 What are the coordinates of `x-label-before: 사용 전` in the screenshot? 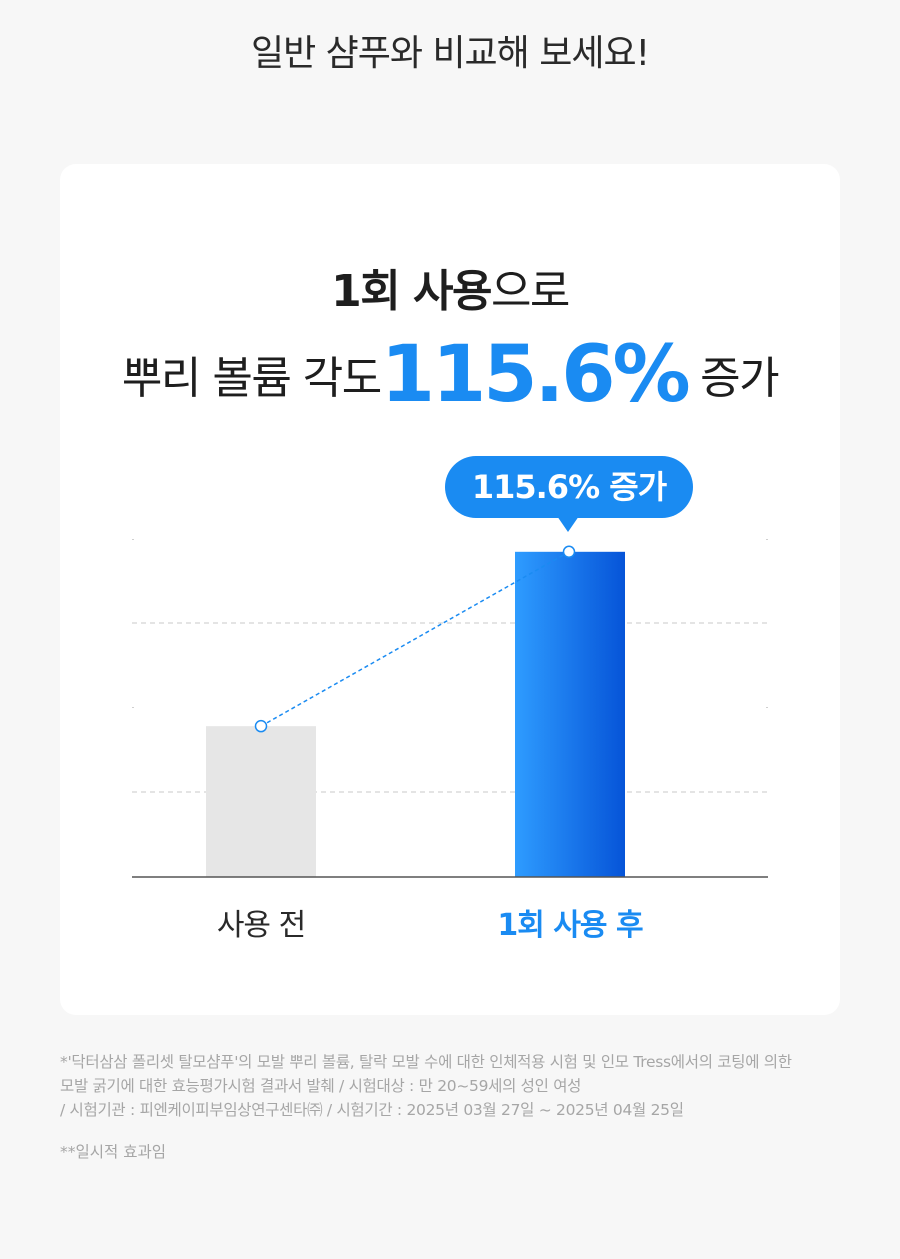 It's located at (261, 925).